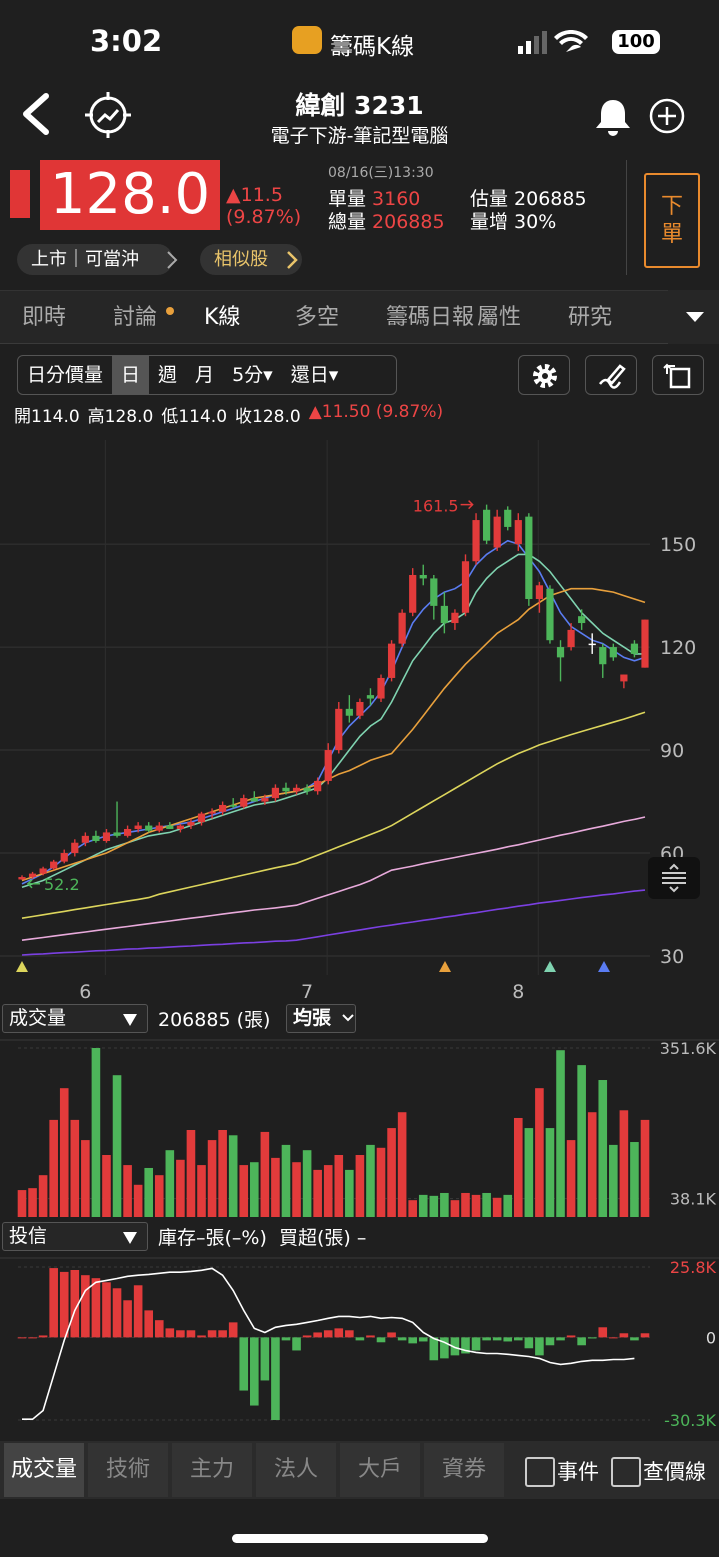  What do you see at coordinates (678, 375) in the screenshot?
I see `rotate-button` at bounding box center [678, 375].